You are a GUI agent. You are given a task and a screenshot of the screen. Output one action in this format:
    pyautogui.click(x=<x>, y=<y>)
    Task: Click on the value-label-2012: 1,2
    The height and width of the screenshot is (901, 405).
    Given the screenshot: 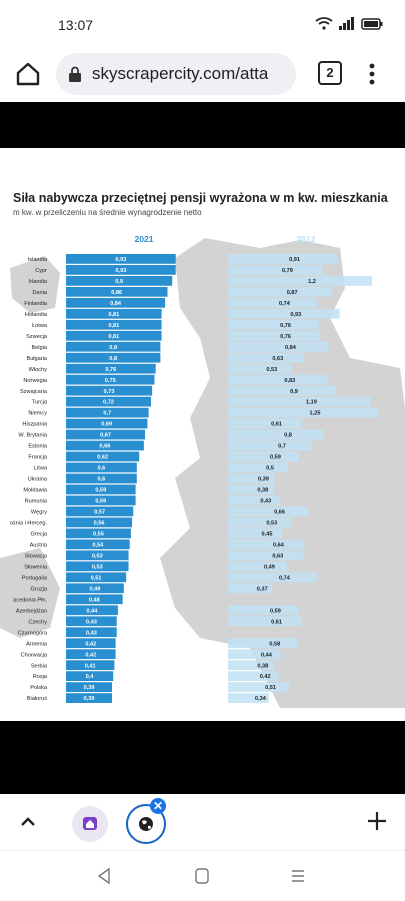 What is the action you would take?
    pyautogui.click(x=312, y=282)
    